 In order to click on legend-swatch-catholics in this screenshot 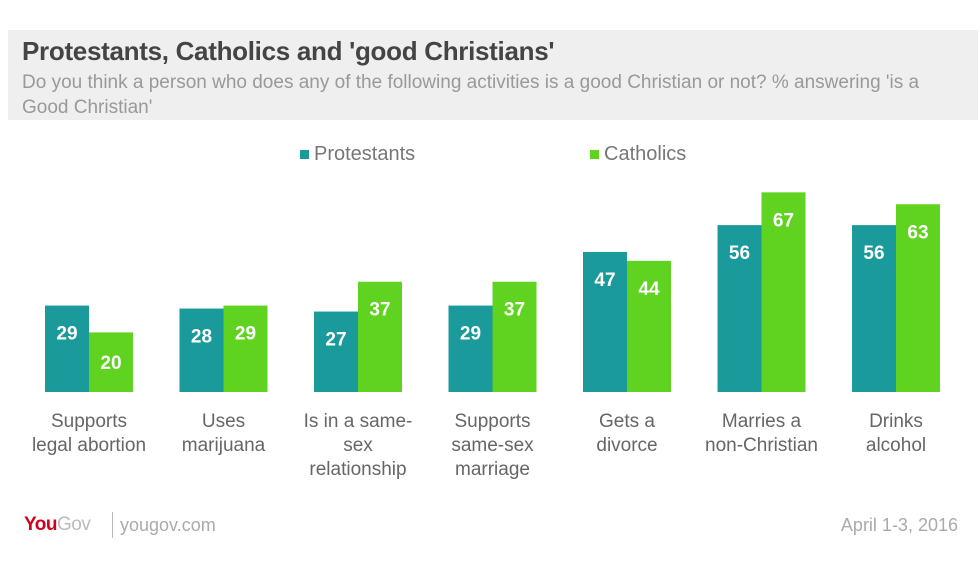, I will do `click(594, 154)`.